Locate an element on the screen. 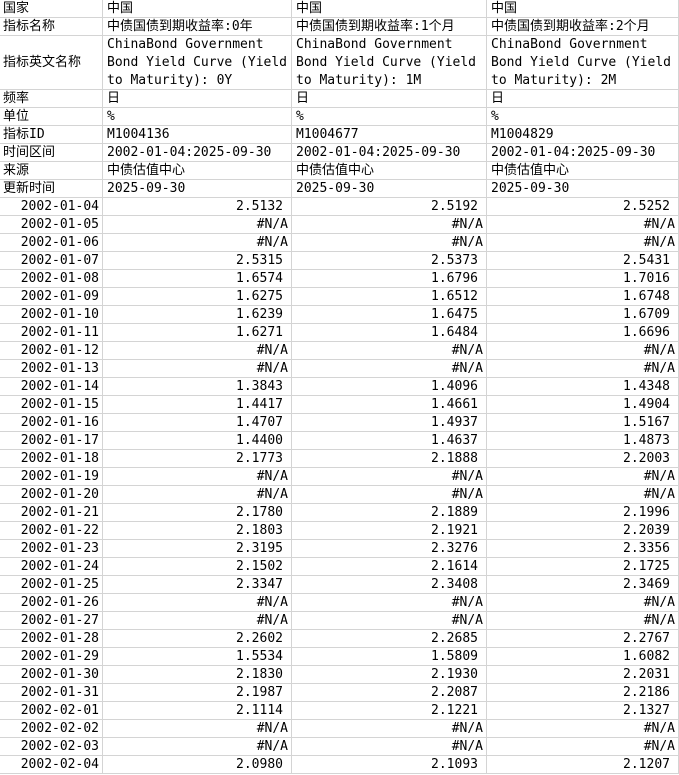 This screenshot has width=679, height=775. value-cell: 1.3843 is located at coordinates (197, 387).